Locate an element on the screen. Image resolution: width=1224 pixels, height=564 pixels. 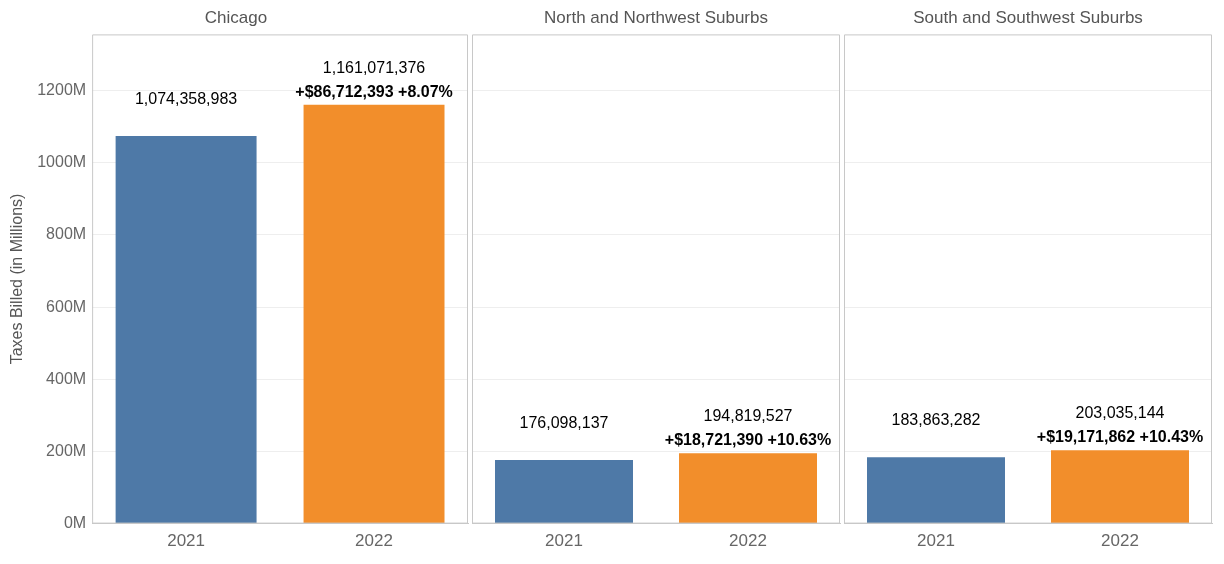
y-axis-title: Taxes Billed (in Millions) is located at coordinates (17, 279).